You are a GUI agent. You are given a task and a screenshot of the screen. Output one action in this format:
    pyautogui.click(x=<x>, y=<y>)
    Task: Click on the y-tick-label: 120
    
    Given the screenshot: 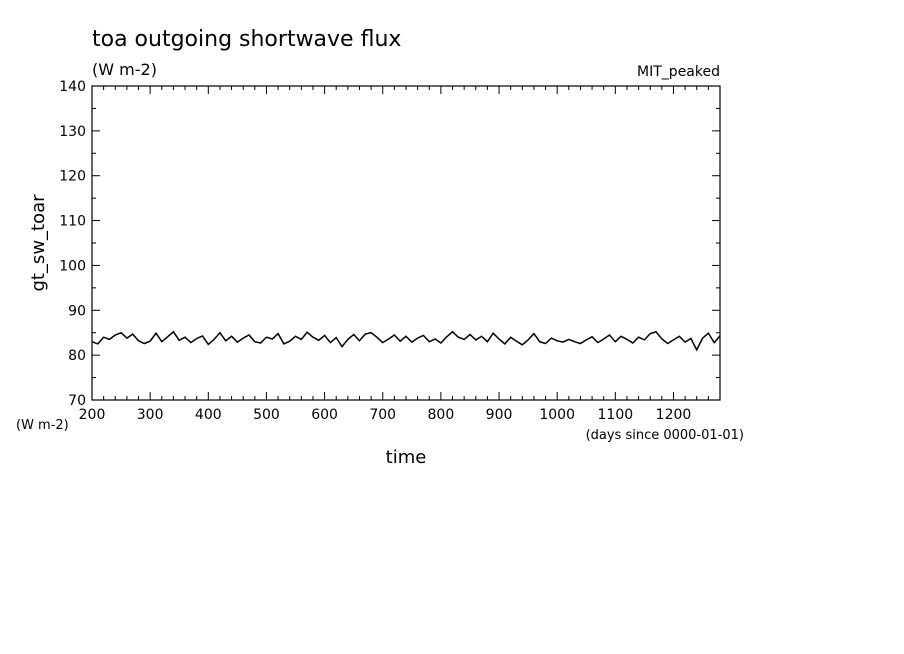 What is the action you would take?
    pyautogui.click(x=72, y=177)
    